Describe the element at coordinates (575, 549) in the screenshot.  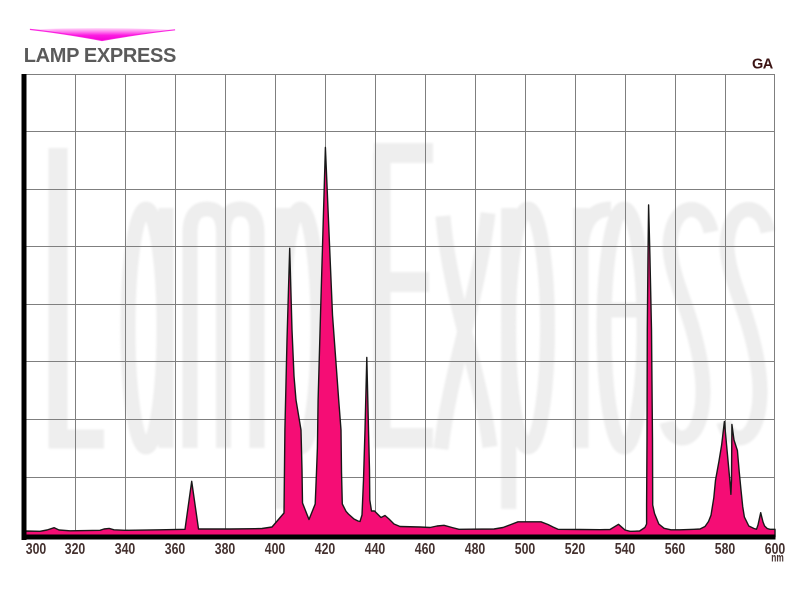
I see `svg-text: 520` at that location.